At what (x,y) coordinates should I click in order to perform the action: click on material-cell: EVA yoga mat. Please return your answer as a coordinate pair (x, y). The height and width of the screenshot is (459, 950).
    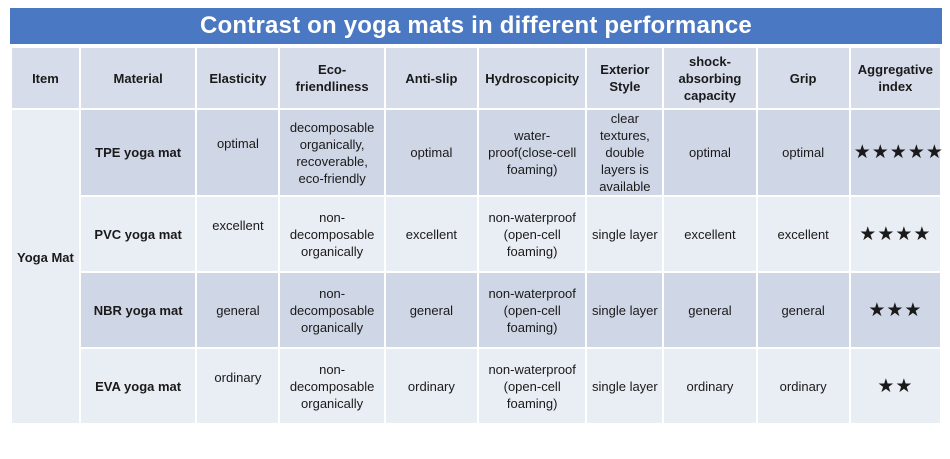
    Looking at the image, I should click on (138, 386).